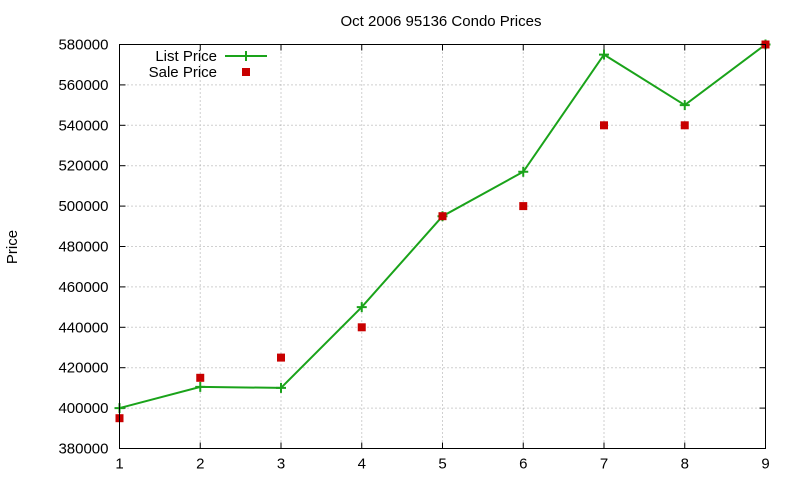  Describe the element at coordinates (441, 21) in the screenshot. I see `chart-title: Oct 2006 95136 Condo Prices` at that location.